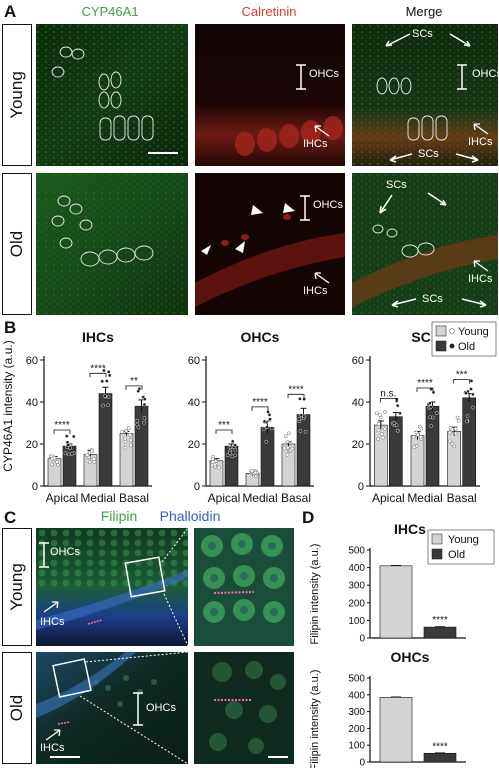 The image size is (499, 768). What do you see at coordinates (434, 158) in the screenshot?
I see `arrows-scs-young-bottom` at bounding box center [434, 158].